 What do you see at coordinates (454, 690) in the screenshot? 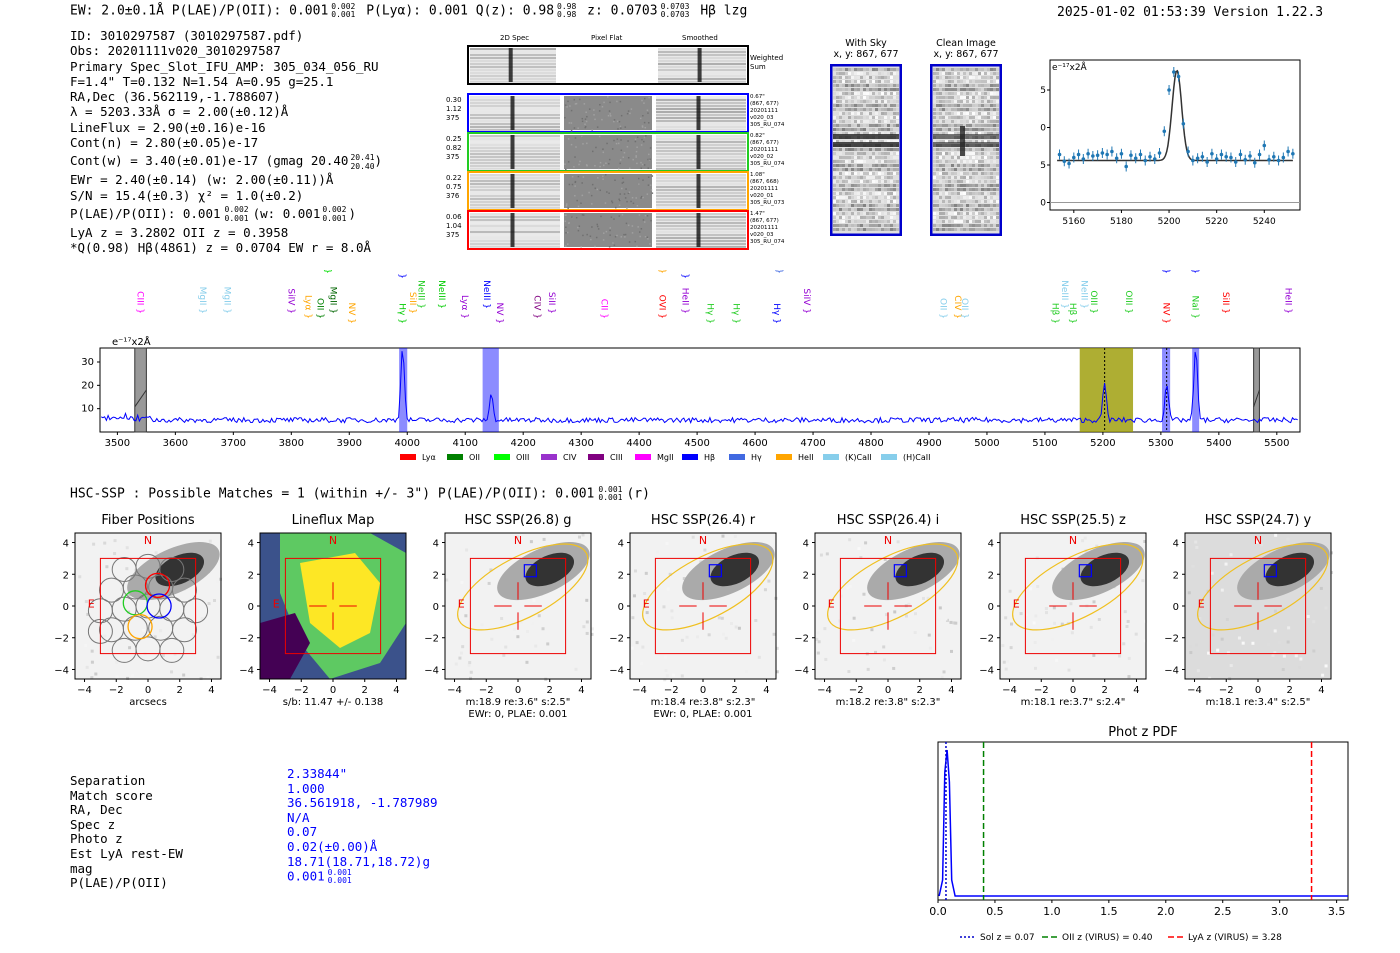
I see `hsc-xtick-label: −4` at bounding box center [454, 690].